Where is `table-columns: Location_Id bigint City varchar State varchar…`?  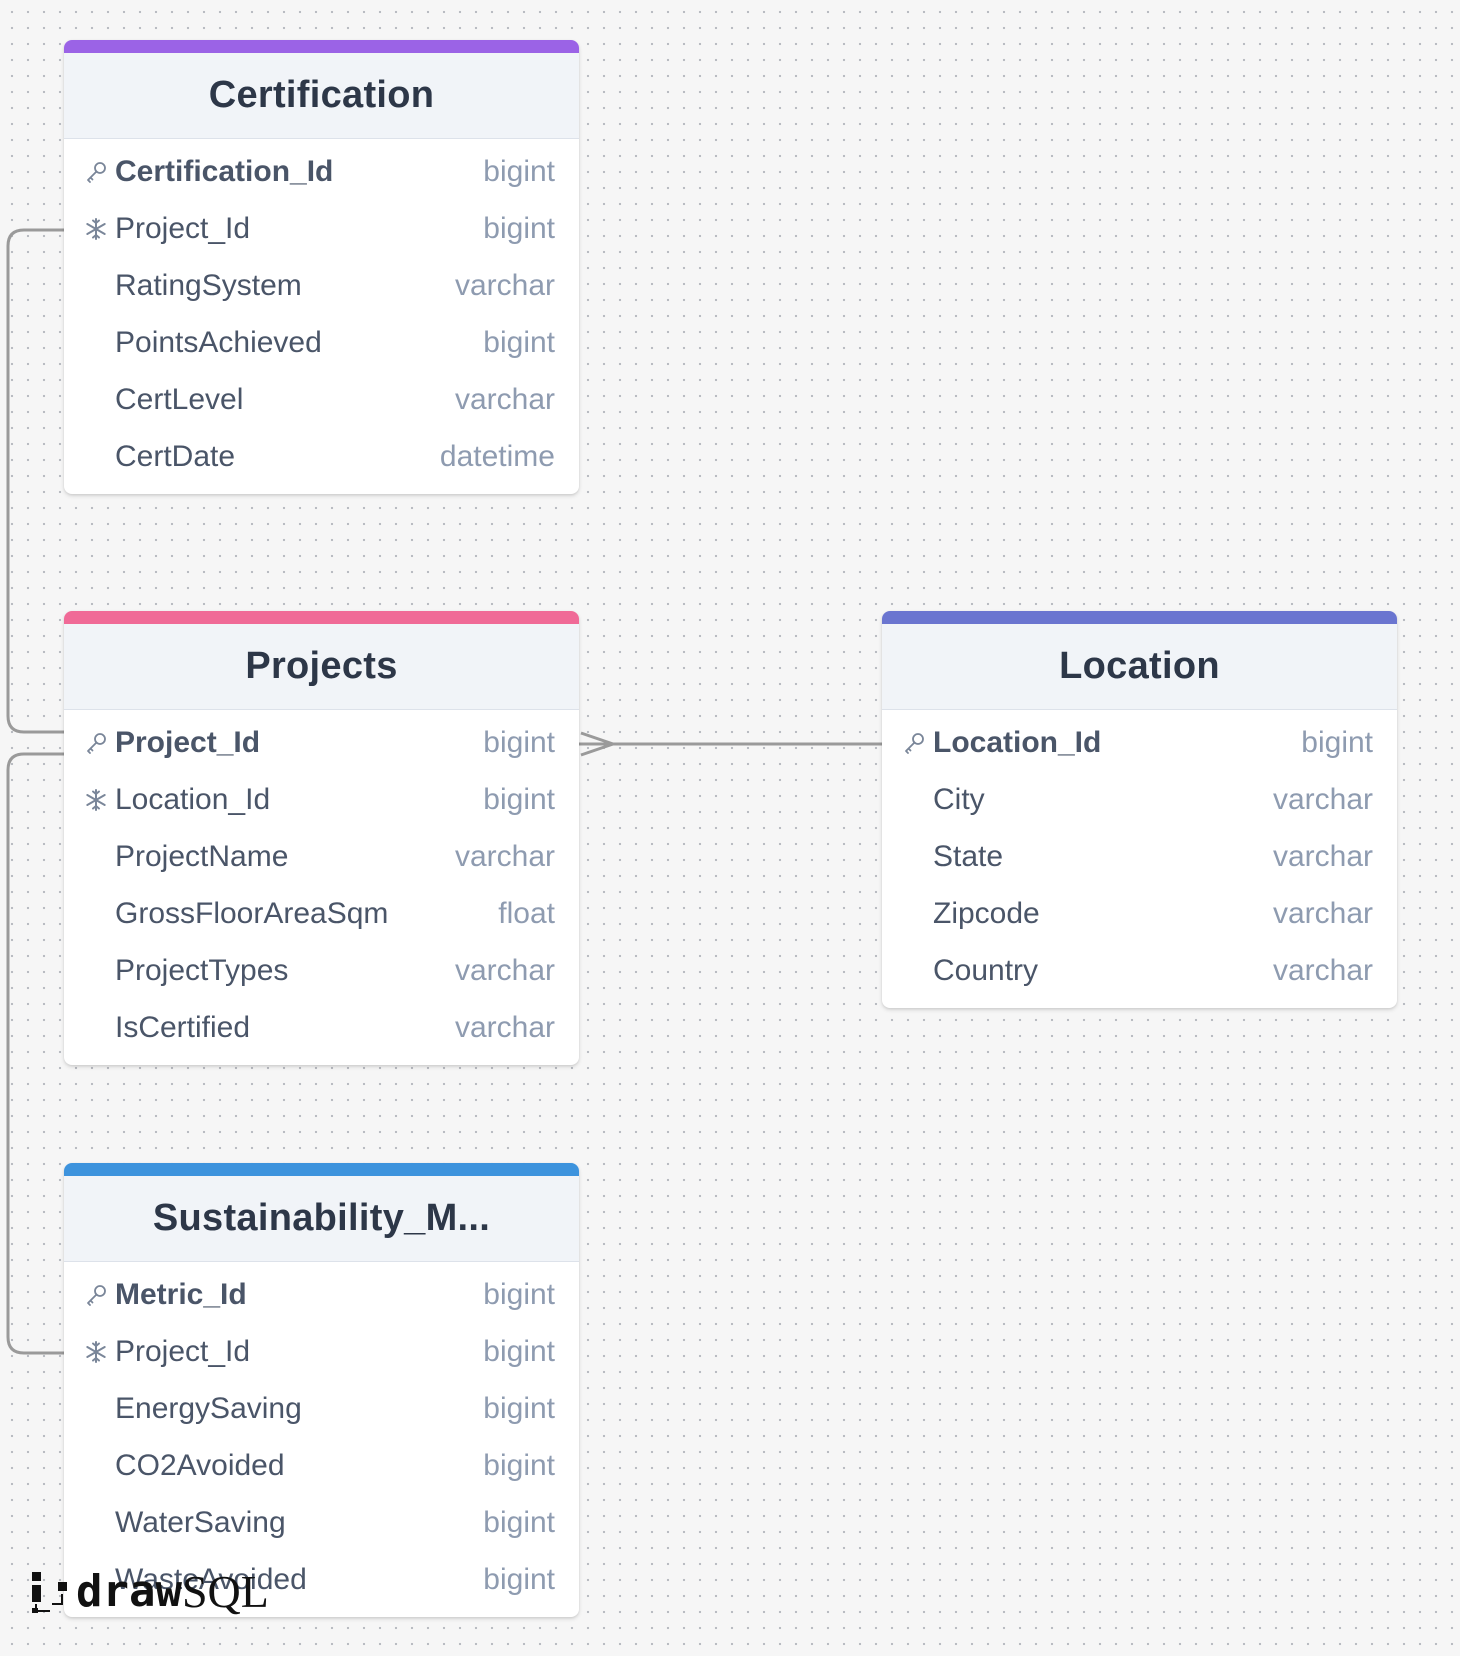
table-columns: Location_Id bigint City varchar State varchar… is located at coordinates (1139, 859).